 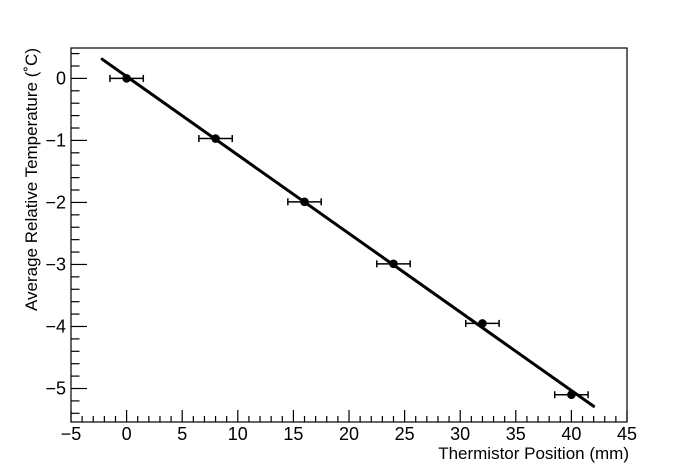 I want to click on x-tick-label: 10, so click(x=238, y=434).